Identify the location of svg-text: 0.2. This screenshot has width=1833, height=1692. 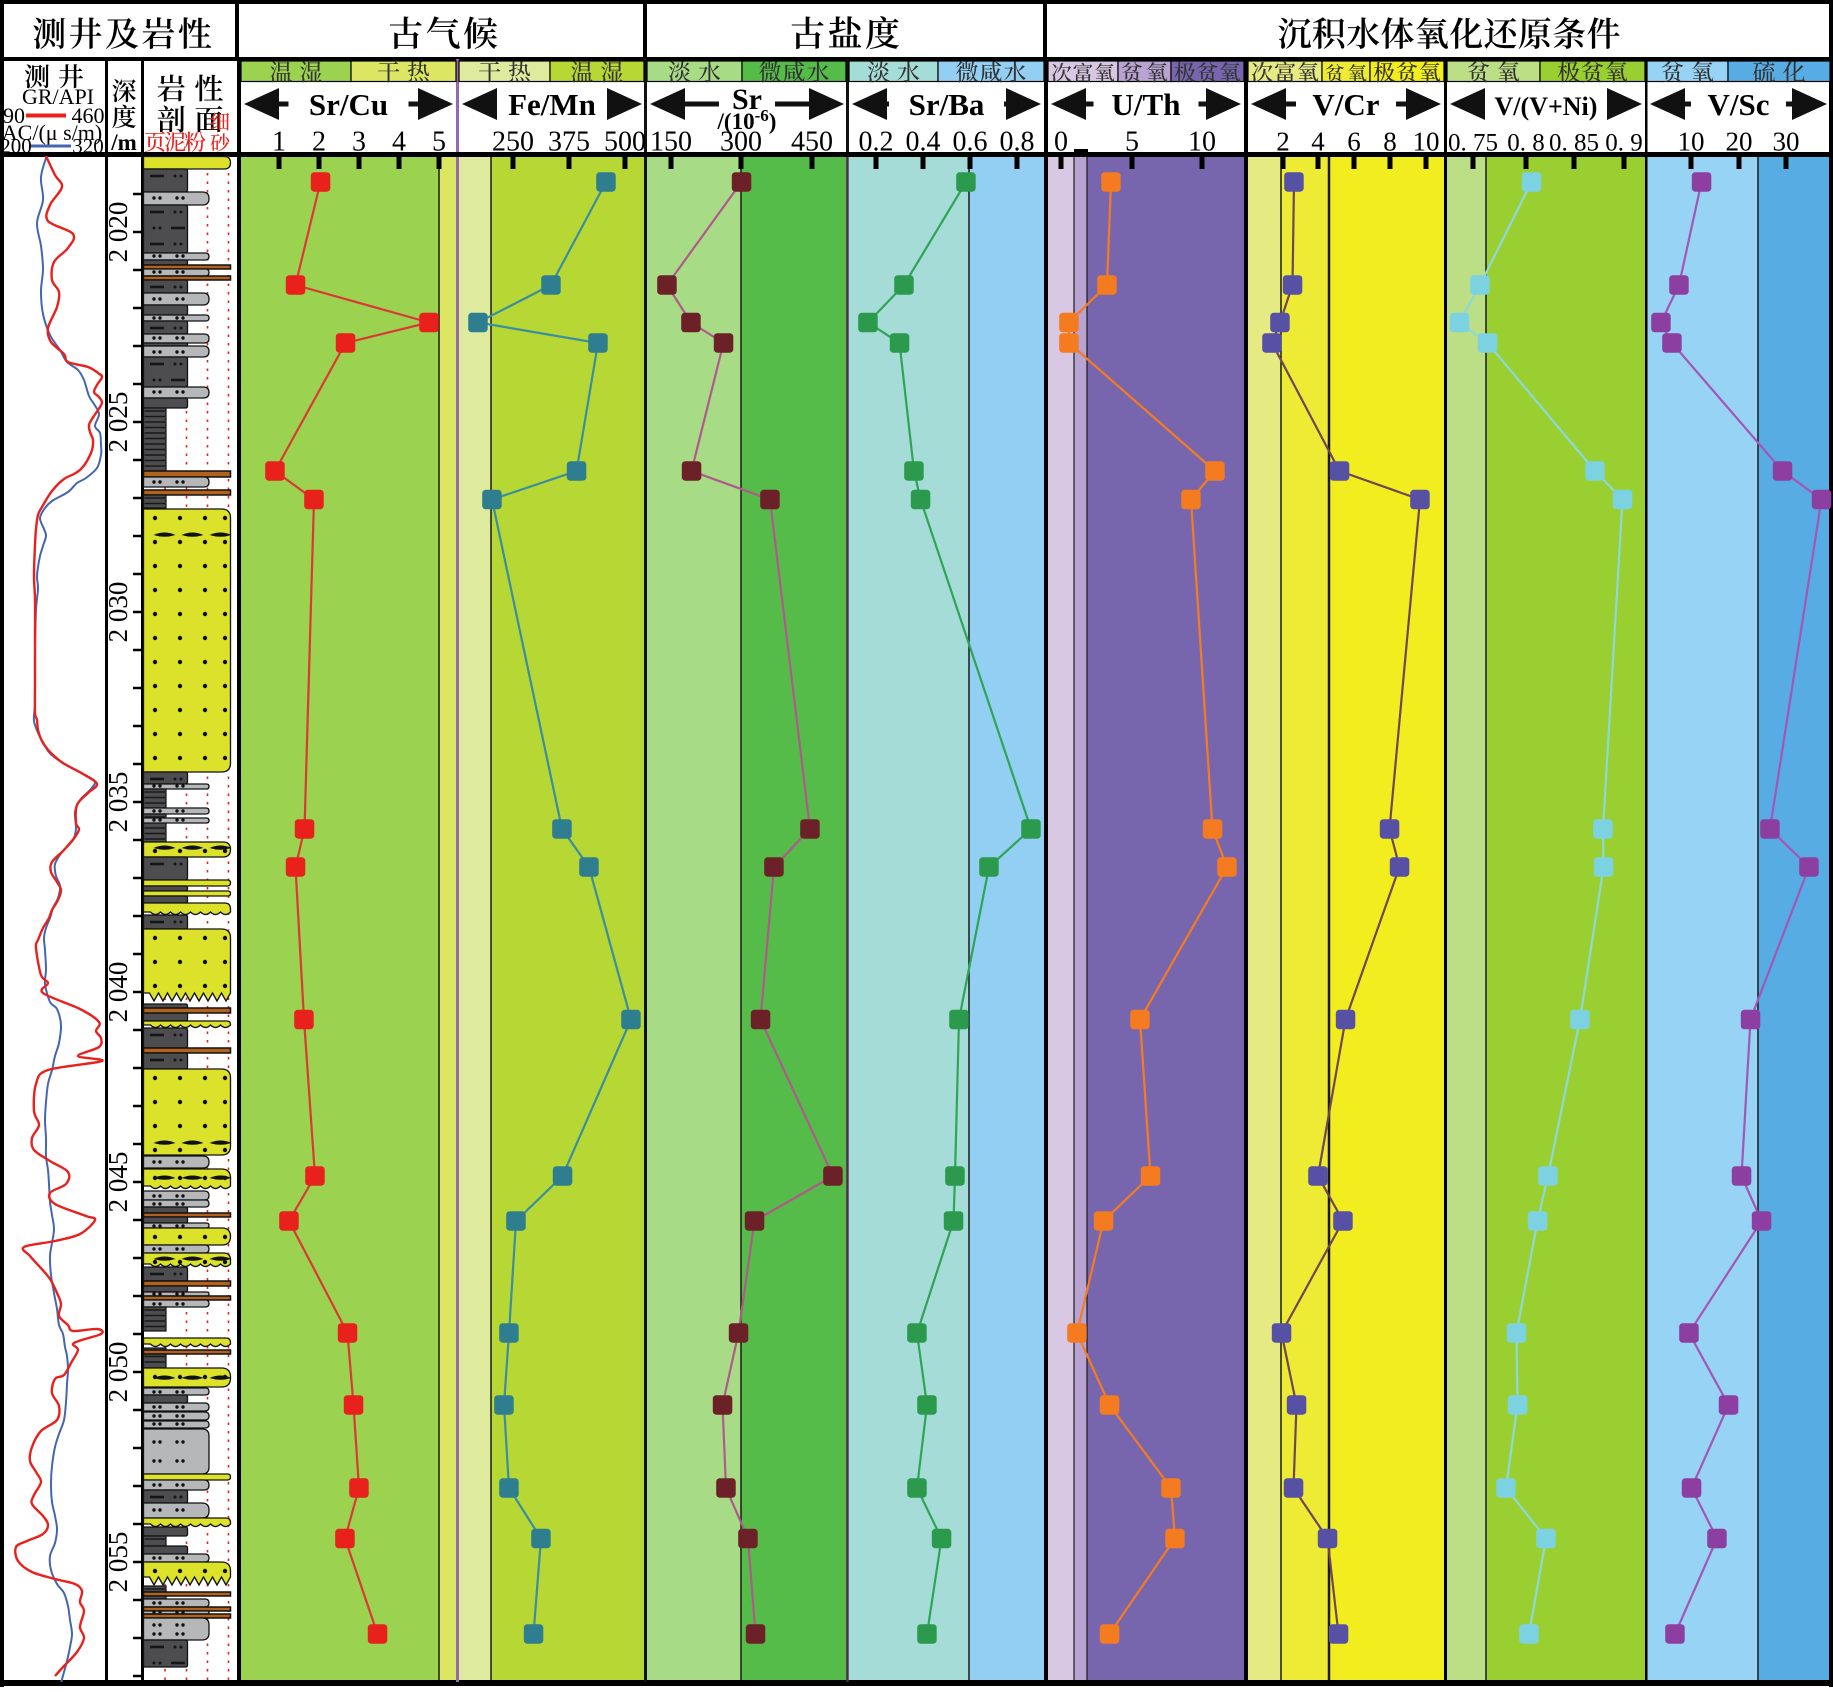
(876, 142).